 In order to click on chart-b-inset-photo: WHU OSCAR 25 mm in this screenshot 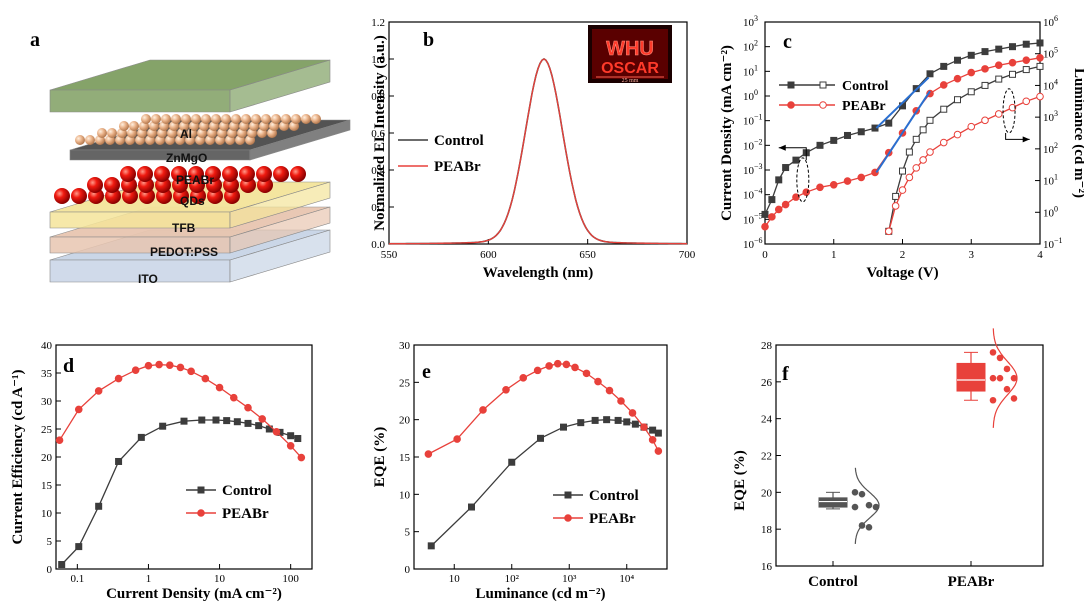, I will do `click(630, 54)`.